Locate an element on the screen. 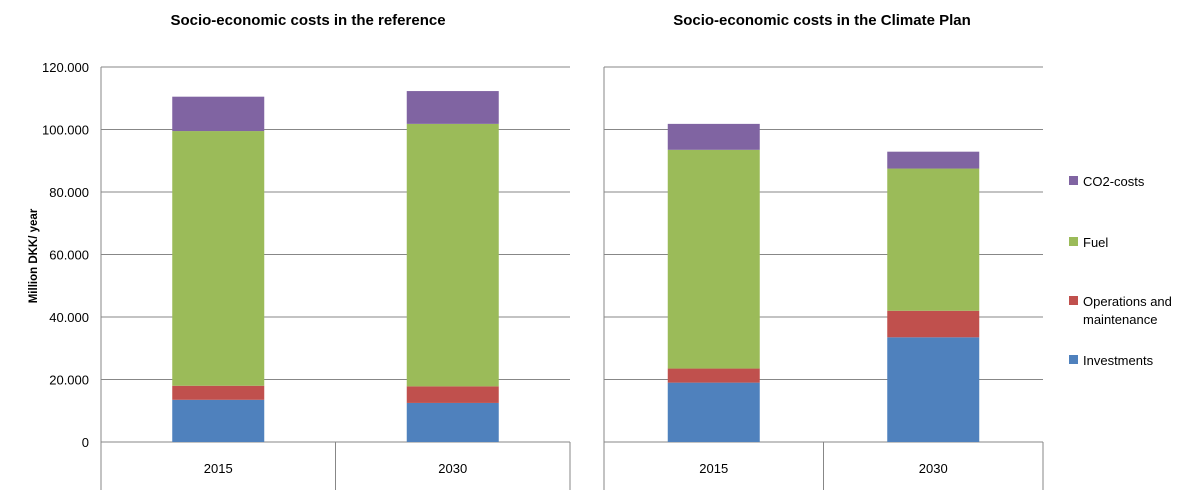 The image size is (1203, 504). chart-title: Socio-economic costs in the Climate Plan is located at coordinates (822, 20).